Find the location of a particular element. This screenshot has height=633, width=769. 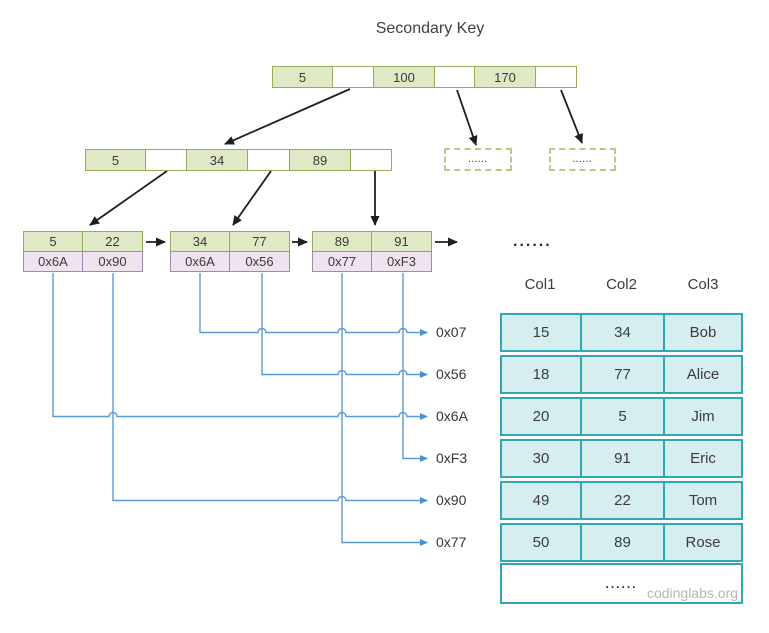

root-key-cell: 5 is located at coordinates (302, 77).